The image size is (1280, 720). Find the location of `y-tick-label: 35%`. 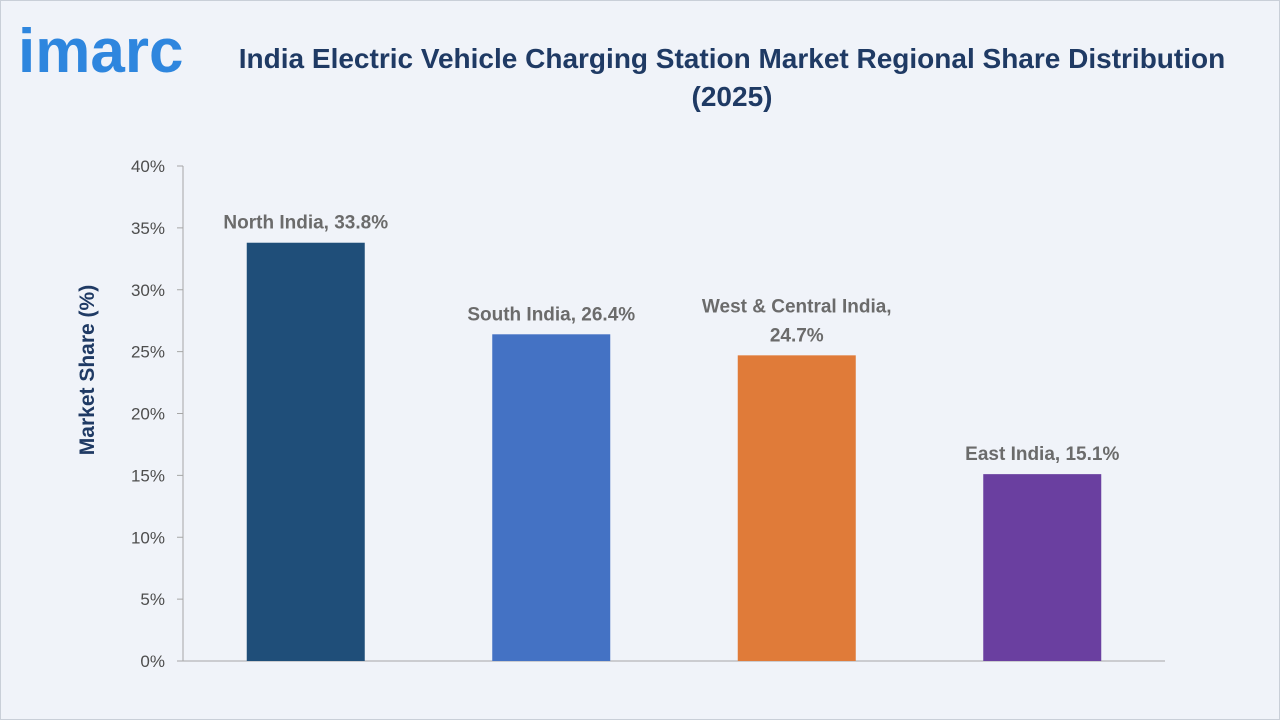

y-tick-label: 35% is located at coordinates (148, 228).